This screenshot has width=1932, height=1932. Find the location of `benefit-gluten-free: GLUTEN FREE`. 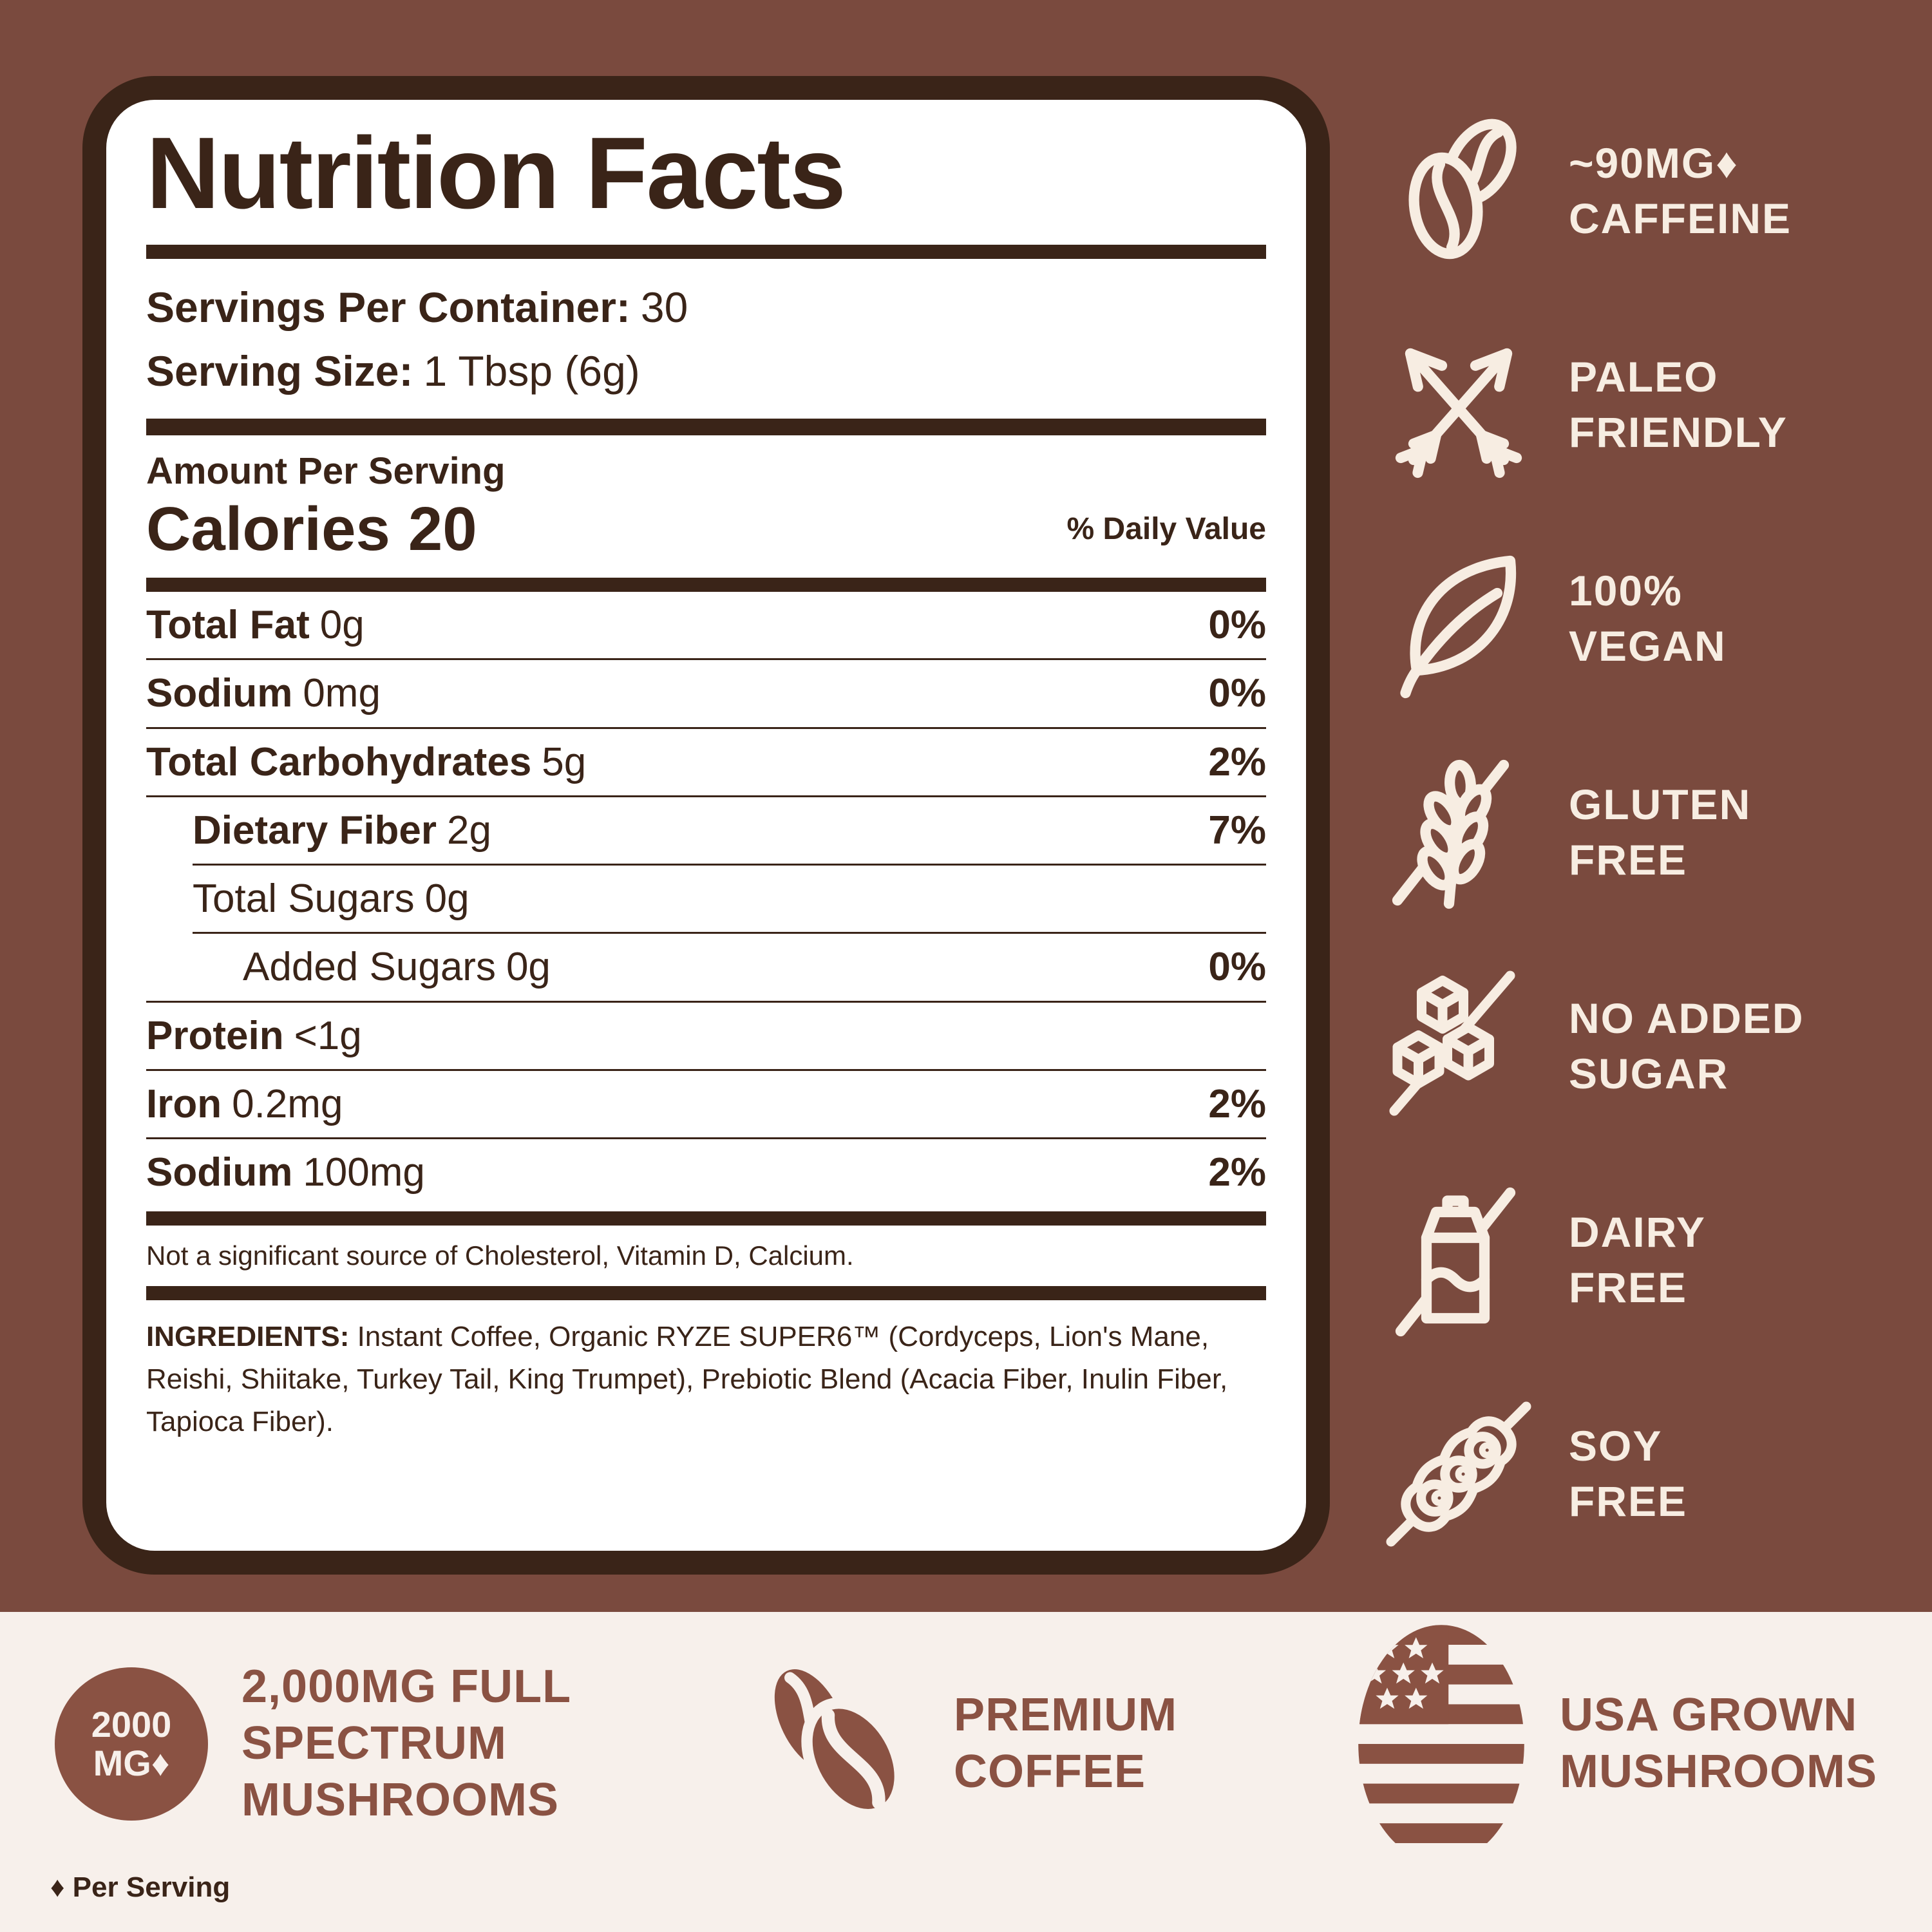

benefit-gluten-free: GLUTEN FREE is located at coordinates (1655, 833).